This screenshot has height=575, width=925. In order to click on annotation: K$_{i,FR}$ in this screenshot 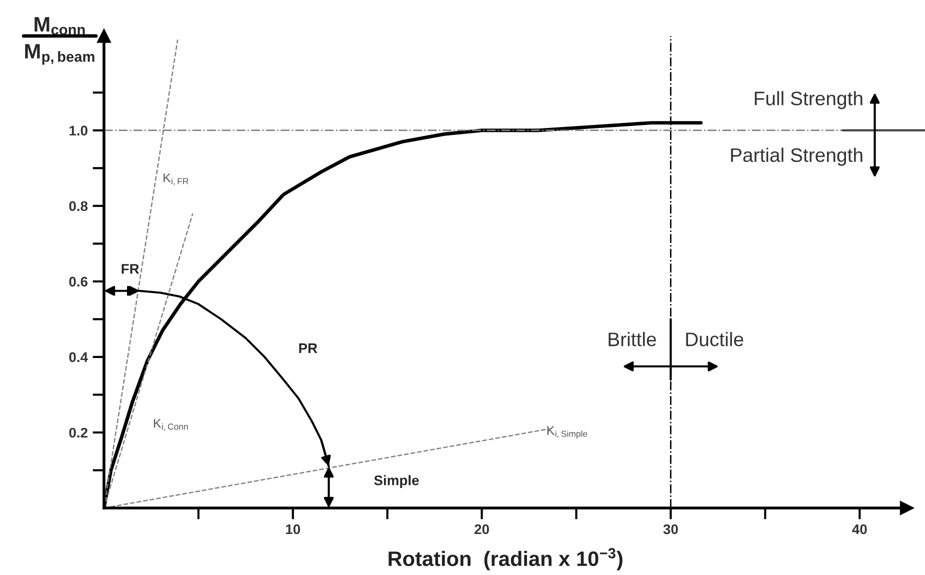, I will do `click(176, 180)`.